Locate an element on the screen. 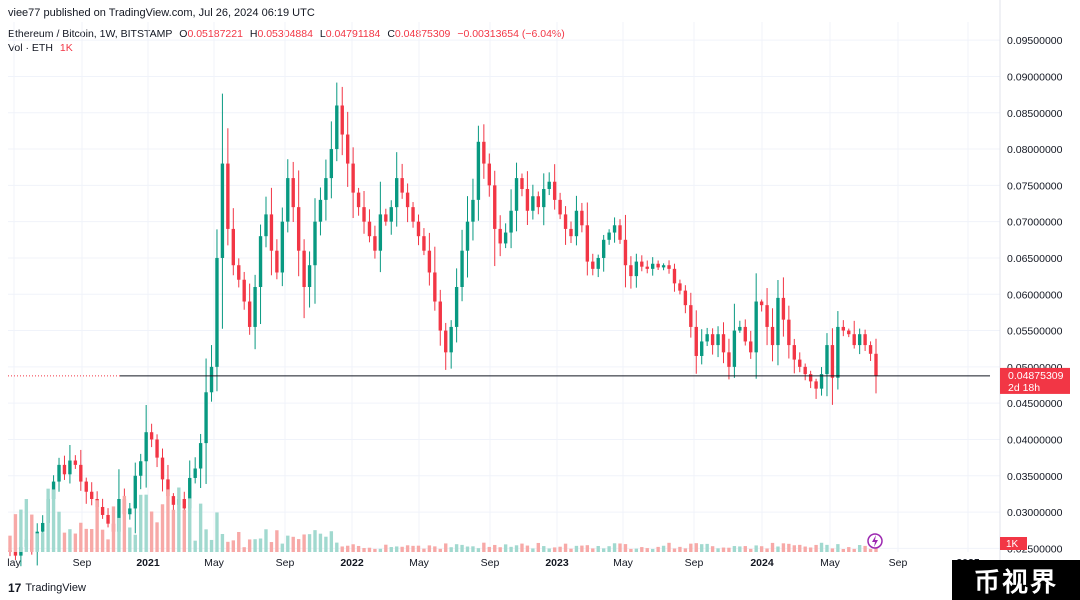  footer-brand: 17 TradingView is located at coordinates (47, 588).